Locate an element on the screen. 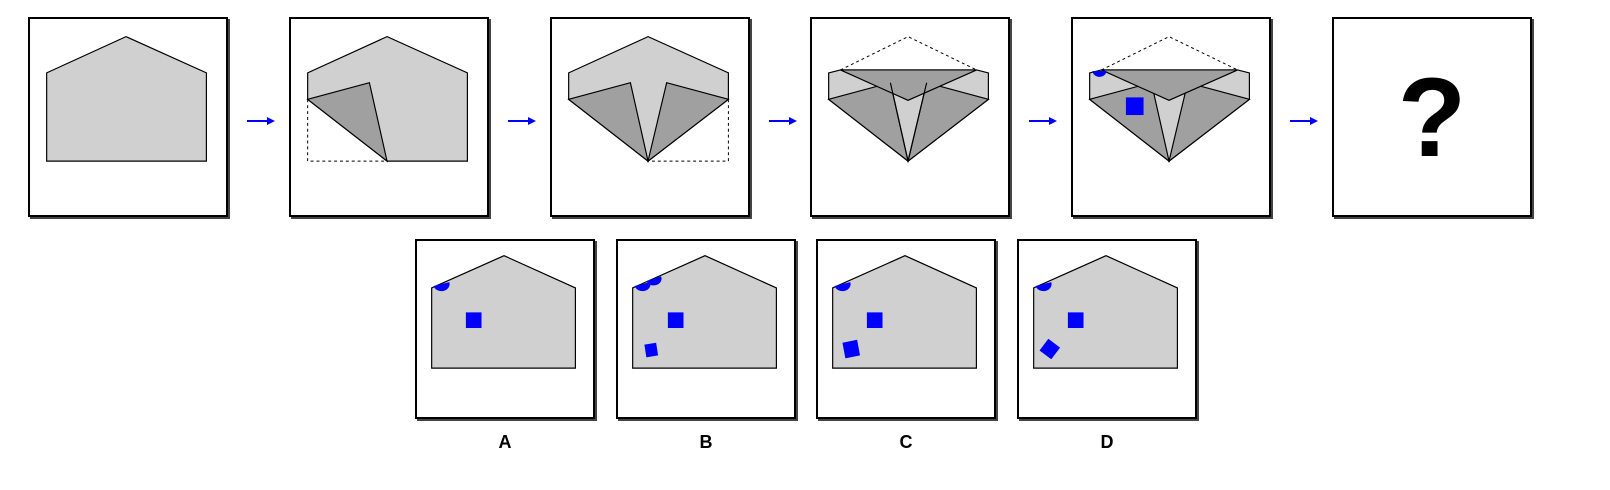 The height and width of the screenshot is (490, 1610). step-2-figure is located at coordinates (387, 99).